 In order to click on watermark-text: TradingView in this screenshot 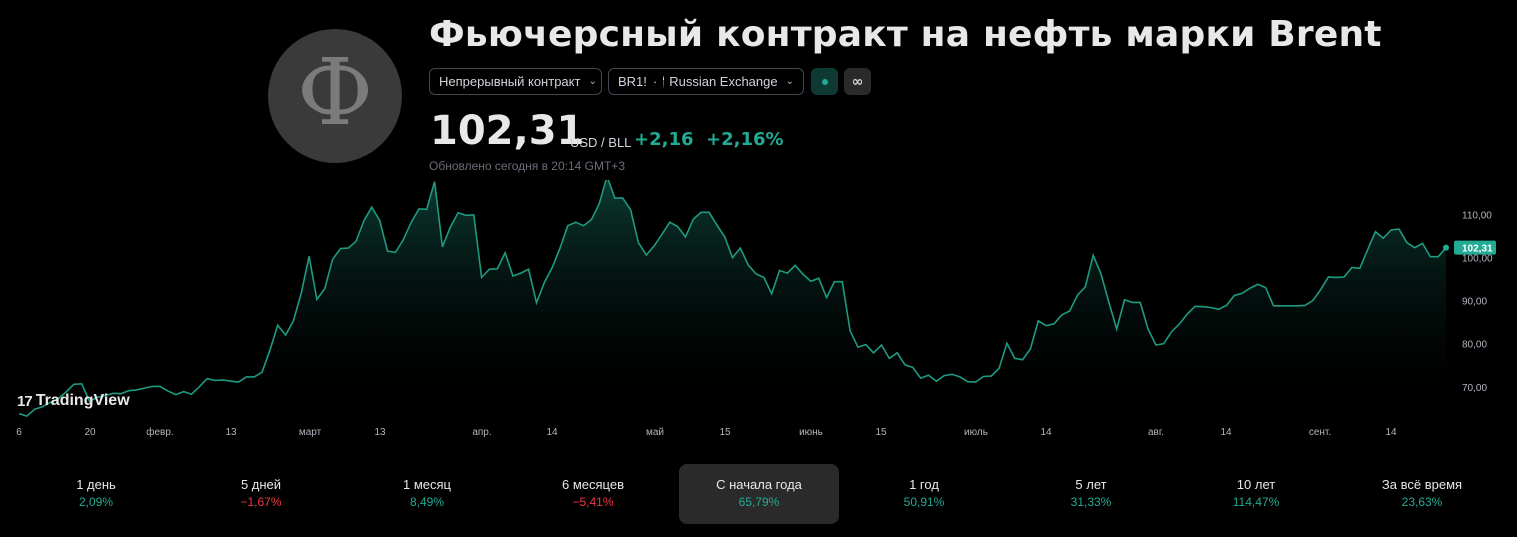, I will do `click(82, 400)`.